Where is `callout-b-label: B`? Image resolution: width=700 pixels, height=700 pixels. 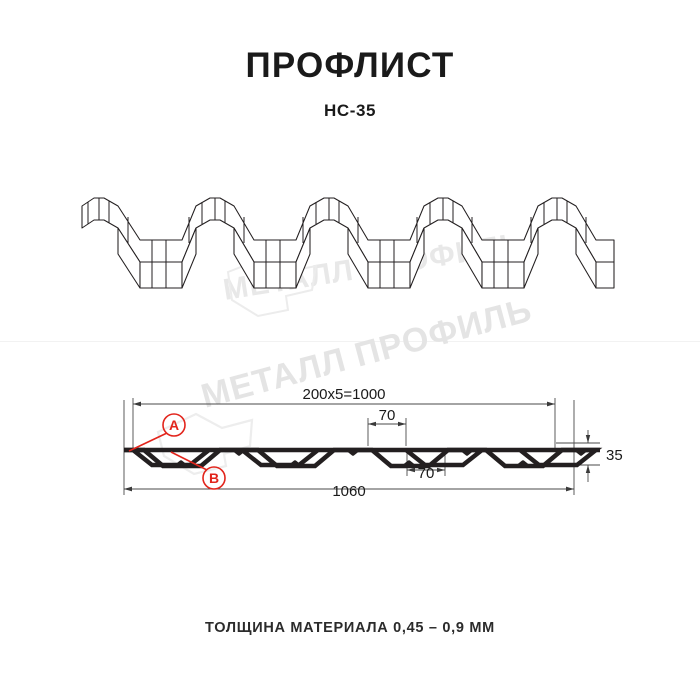 callout-b-label: B is located at coordinates (214, 478).